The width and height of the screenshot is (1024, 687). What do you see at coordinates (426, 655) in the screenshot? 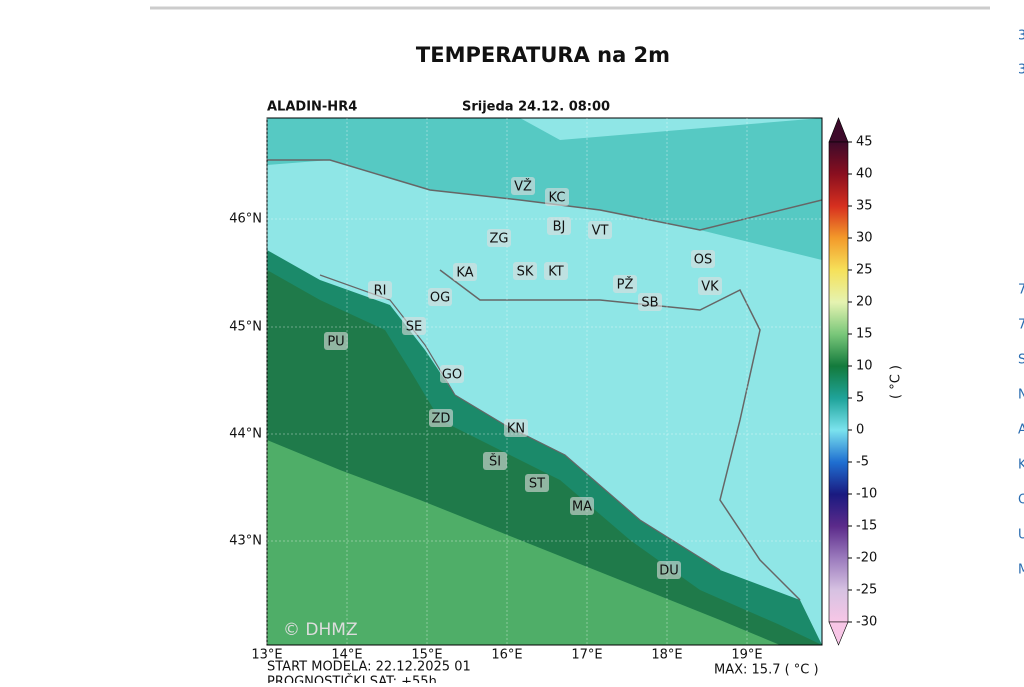
I see `lon-label: 15°E` at bounding box center [426, 655].